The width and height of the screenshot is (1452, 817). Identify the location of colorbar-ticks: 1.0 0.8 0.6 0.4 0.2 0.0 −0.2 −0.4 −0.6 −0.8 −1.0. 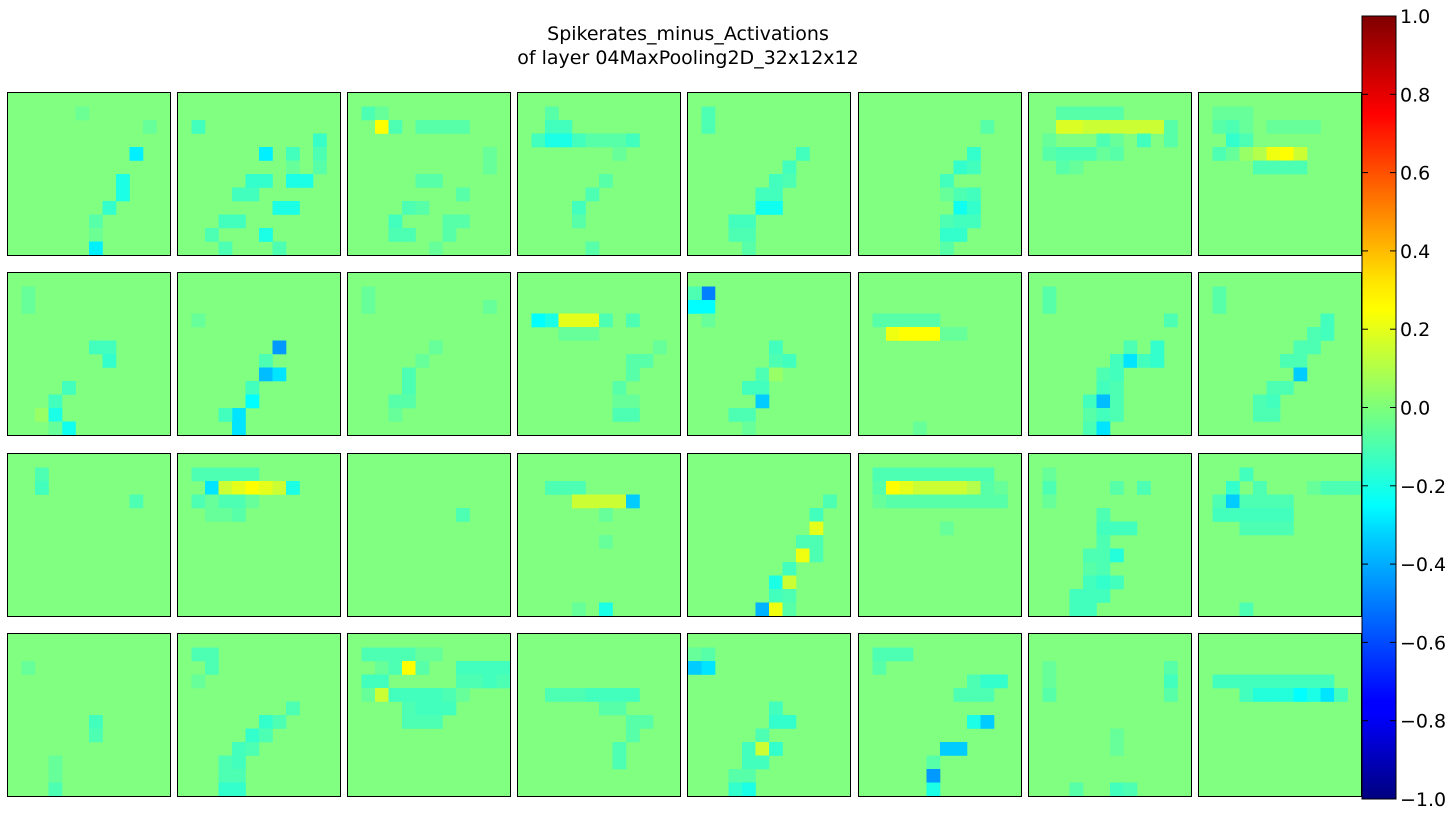
(1404, 408).